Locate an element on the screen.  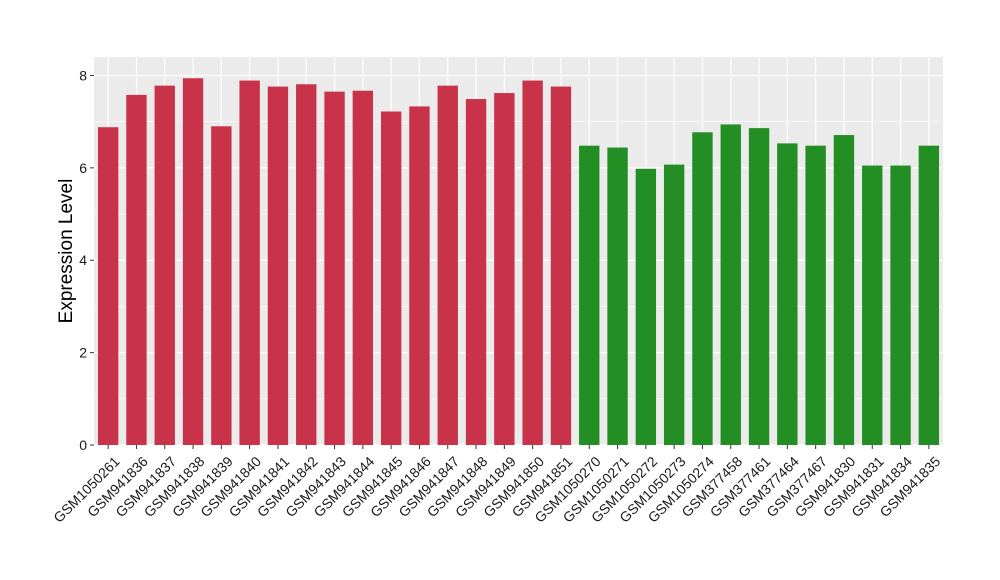
bar-GSM941837 is located at coordinates (164, 265).